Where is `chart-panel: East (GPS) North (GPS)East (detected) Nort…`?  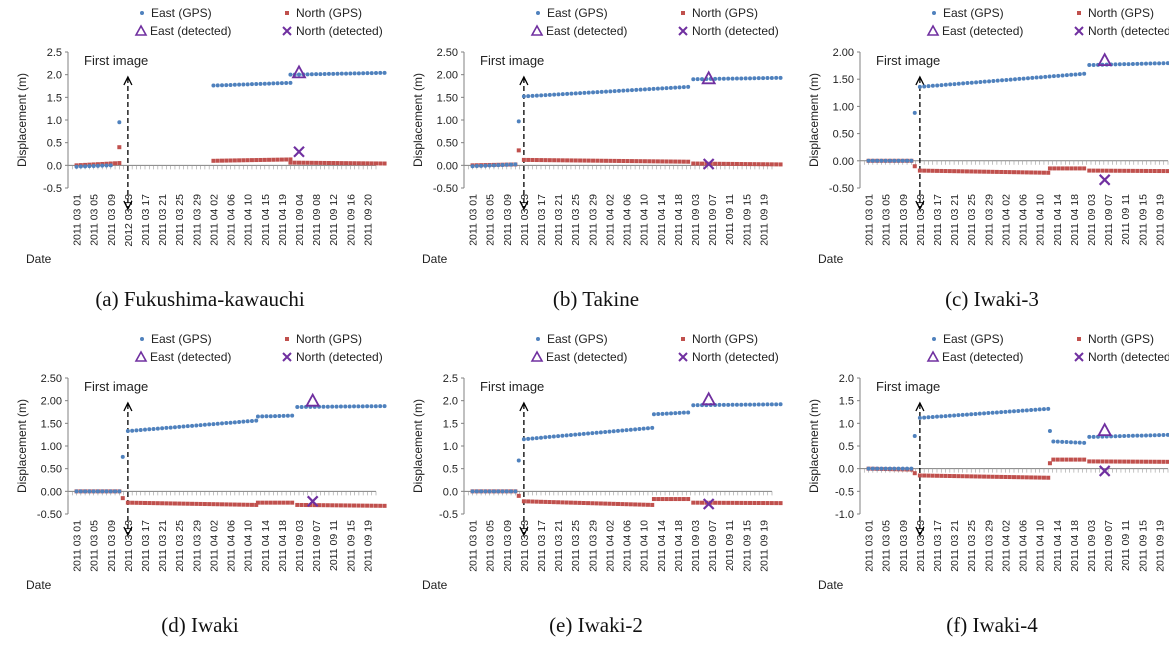
chart-panel: East (GPS) North (GPS)East (detected) Nort… is located at coordinates (597, 158).